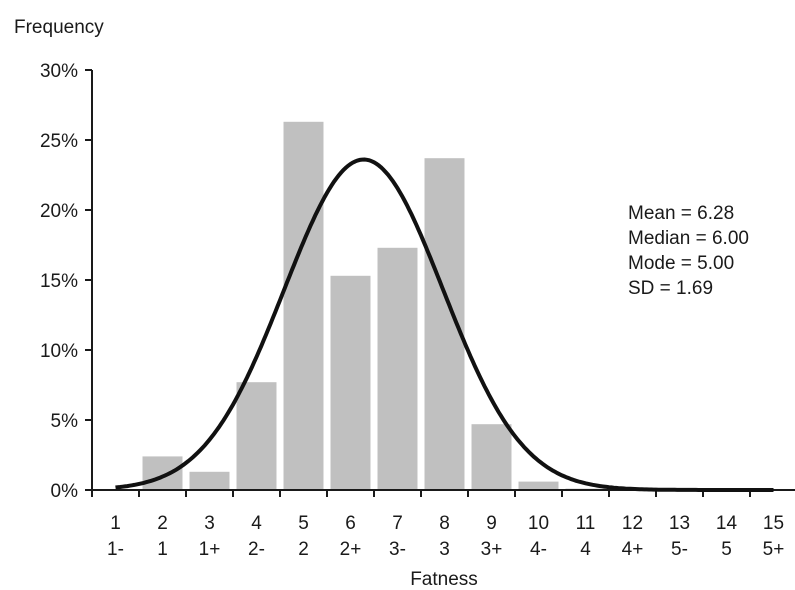  I want to click on y-tick-label: 10%, so click(59, 351).